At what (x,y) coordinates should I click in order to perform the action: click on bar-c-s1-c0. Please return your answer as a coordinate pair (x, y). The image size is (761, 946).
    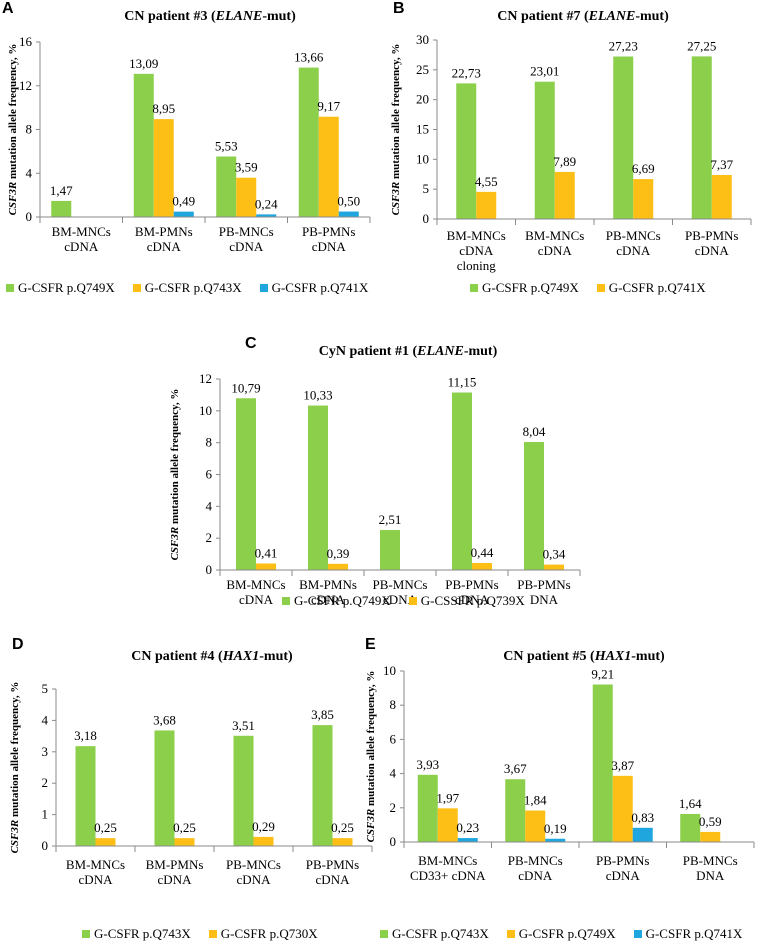
    Looking at the image, I should click on (266, 566).